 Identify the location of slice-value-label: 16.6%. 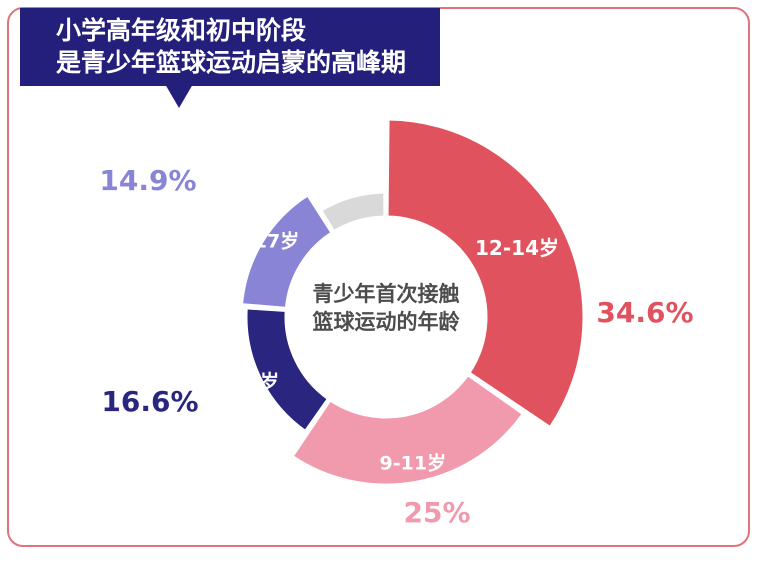
(149, 401).